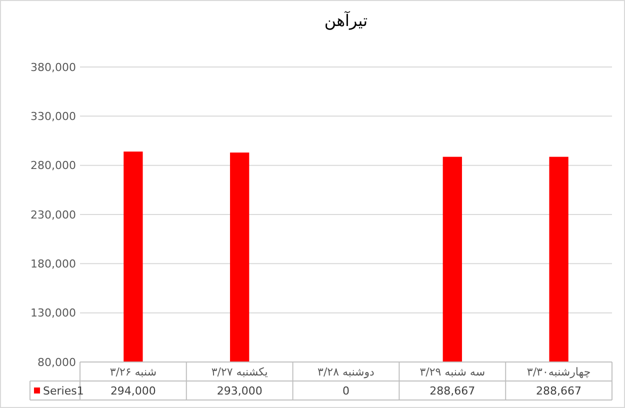  Describe the element at coordinates (346, 391) in the screenshot. I see `text: 0` at that location.